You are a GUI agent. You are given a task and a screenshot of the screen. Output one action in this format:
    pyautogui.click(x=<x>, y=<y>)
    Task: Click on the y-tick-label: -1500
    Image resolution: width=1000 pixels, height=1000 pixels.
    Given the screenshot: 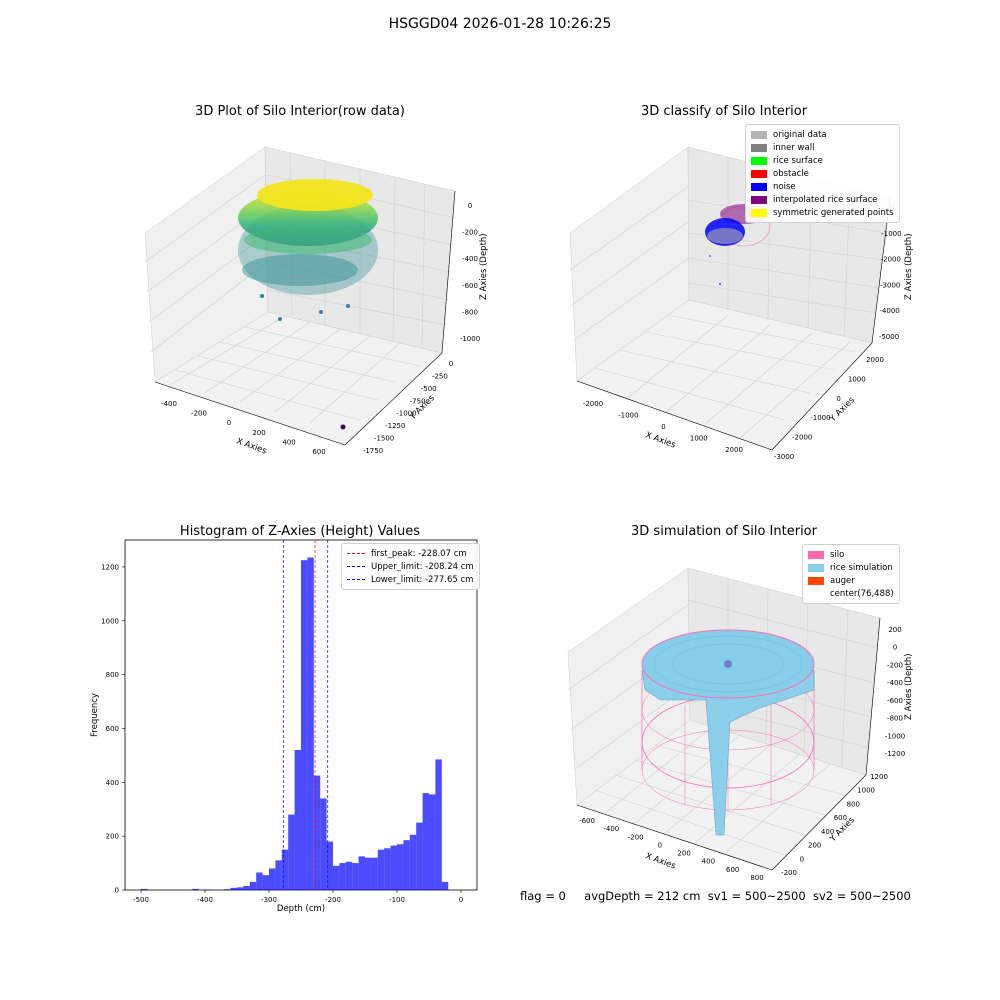 What is the action you would take?
    pyautogui.click(x=384, y=439)
    